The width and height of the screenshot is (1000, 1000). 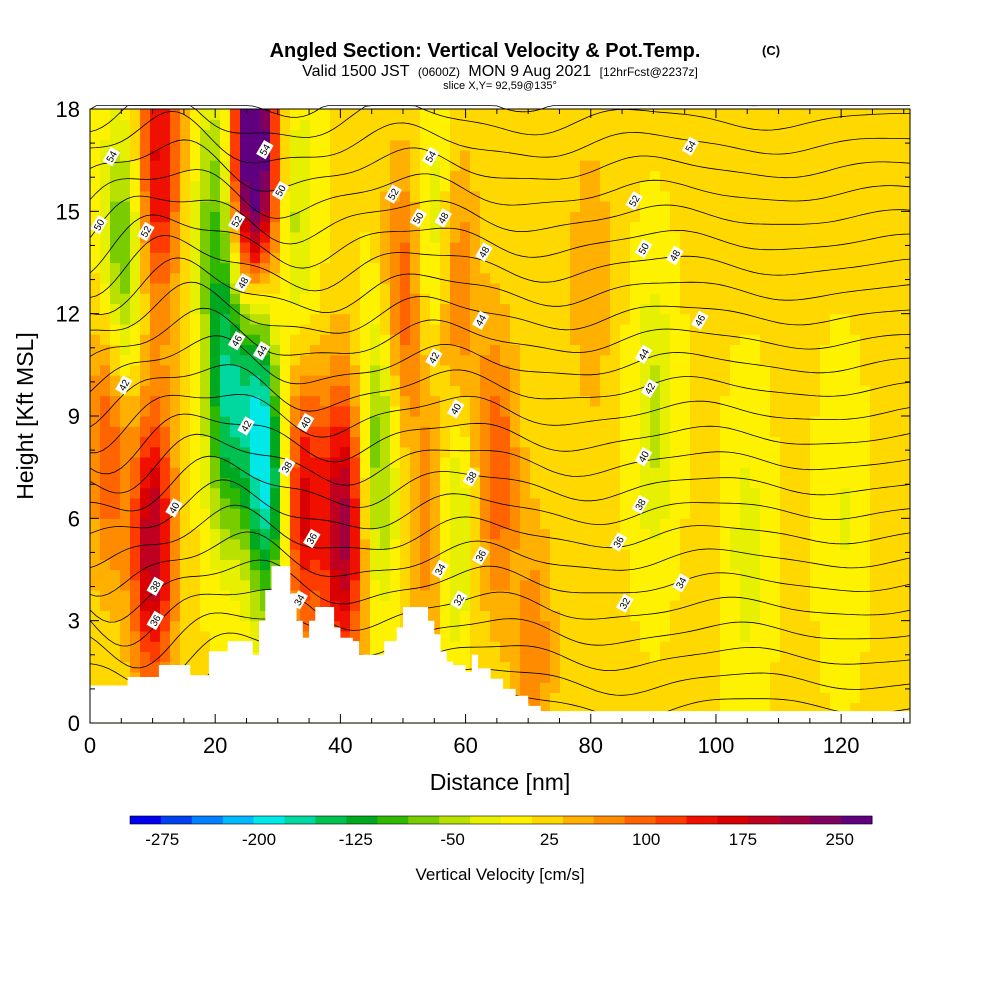 I want to click on contour-label: 50, so click(x=99, y=225).